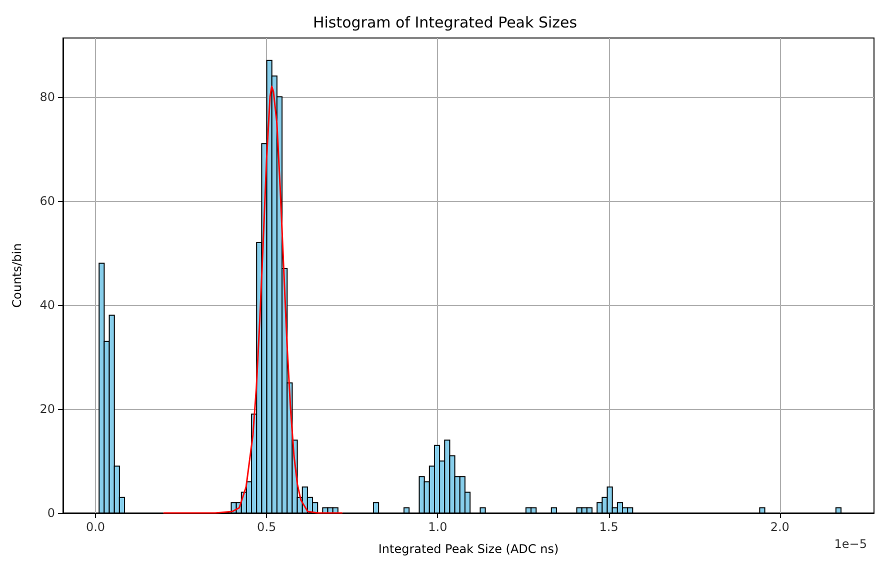 The width and height of the screenshot is (877, 561). What do you see at coordinates (608, 527) in the screenshot?
I see `x-tick-label: 1.5` at bounding box center [608, 527].